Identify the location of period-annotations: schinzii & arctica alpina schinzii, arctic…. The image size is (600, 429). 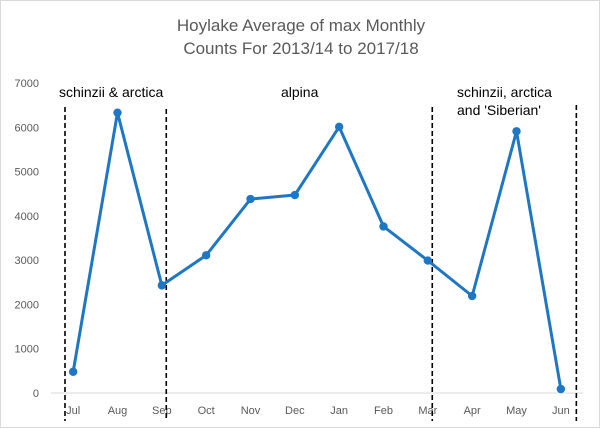
(305, 101).